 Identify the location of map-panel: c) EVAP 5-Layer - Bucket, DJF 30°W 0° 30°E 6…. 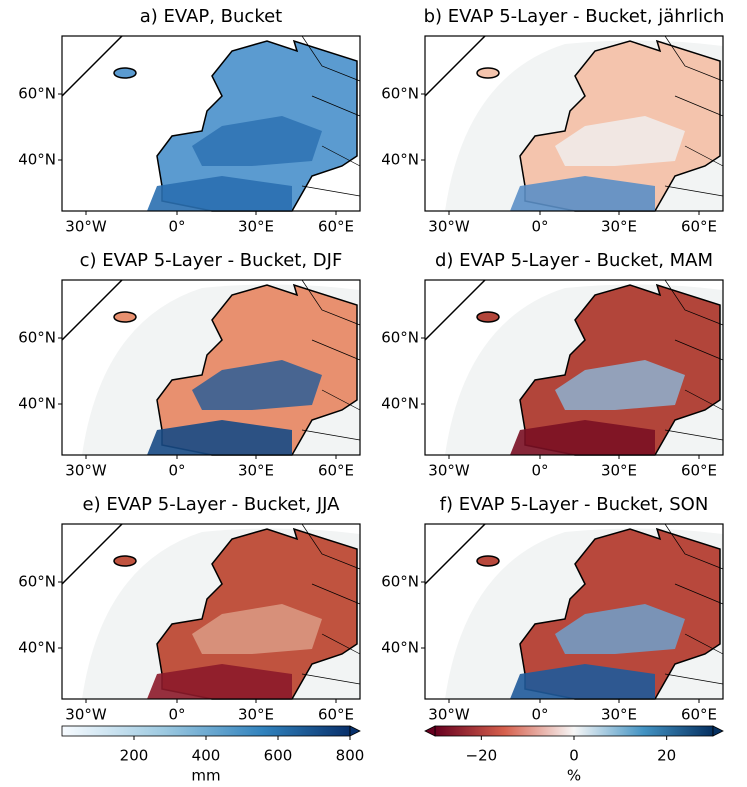
(189, 365).